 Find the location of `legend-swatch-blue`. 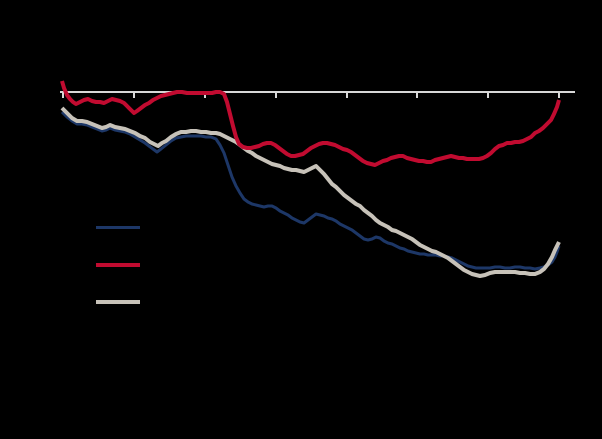

legend-swatch-blue is located at coordinates (118, 227).